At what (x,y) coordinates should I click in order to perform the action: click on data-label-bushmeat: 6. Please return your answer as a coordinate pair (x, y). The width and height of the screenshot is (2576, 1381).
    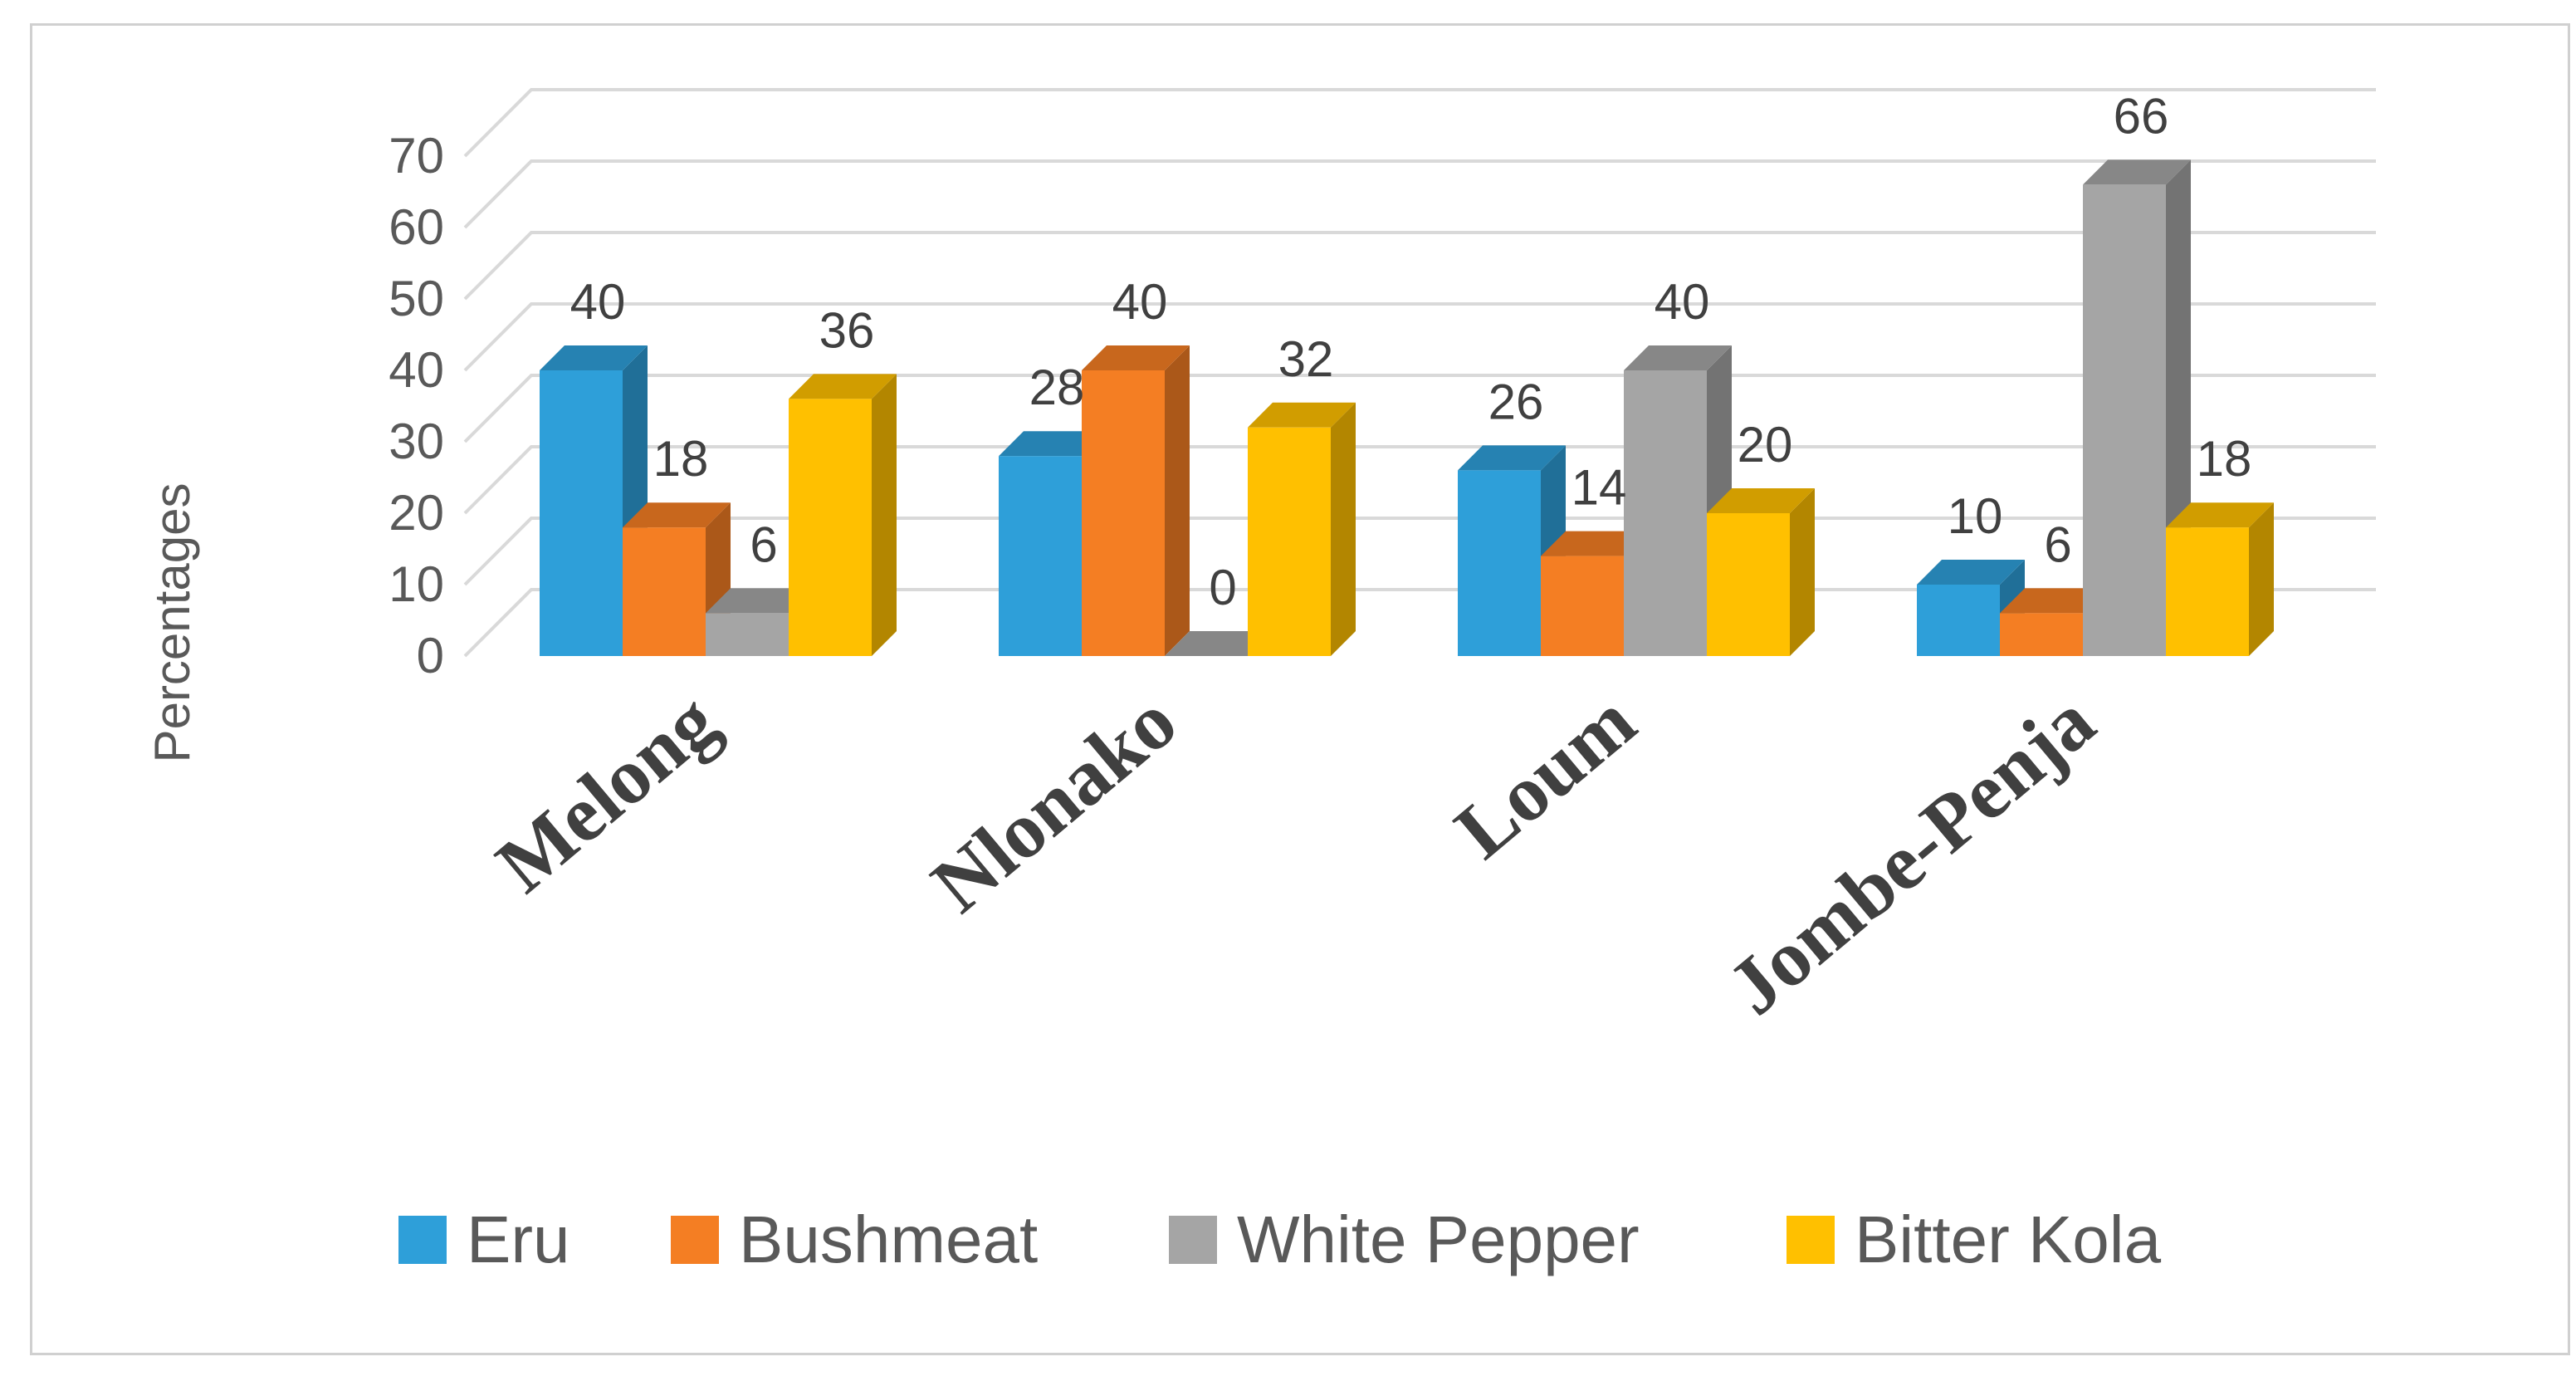
    Looking at the image, I should click on (2057, 544).